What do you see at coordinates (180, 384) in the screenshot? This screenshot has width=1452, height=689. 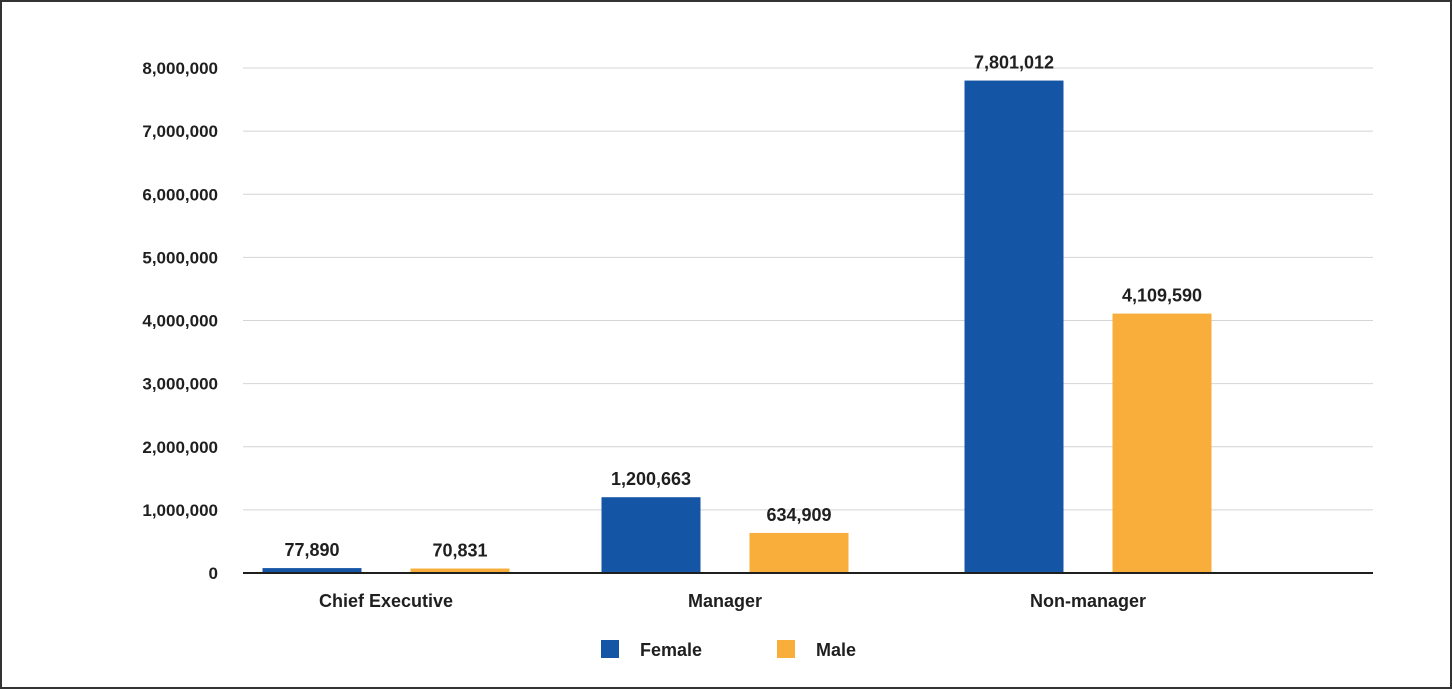 I see `y-tick-label: 3,000,000` at bounding box center [180, 384].